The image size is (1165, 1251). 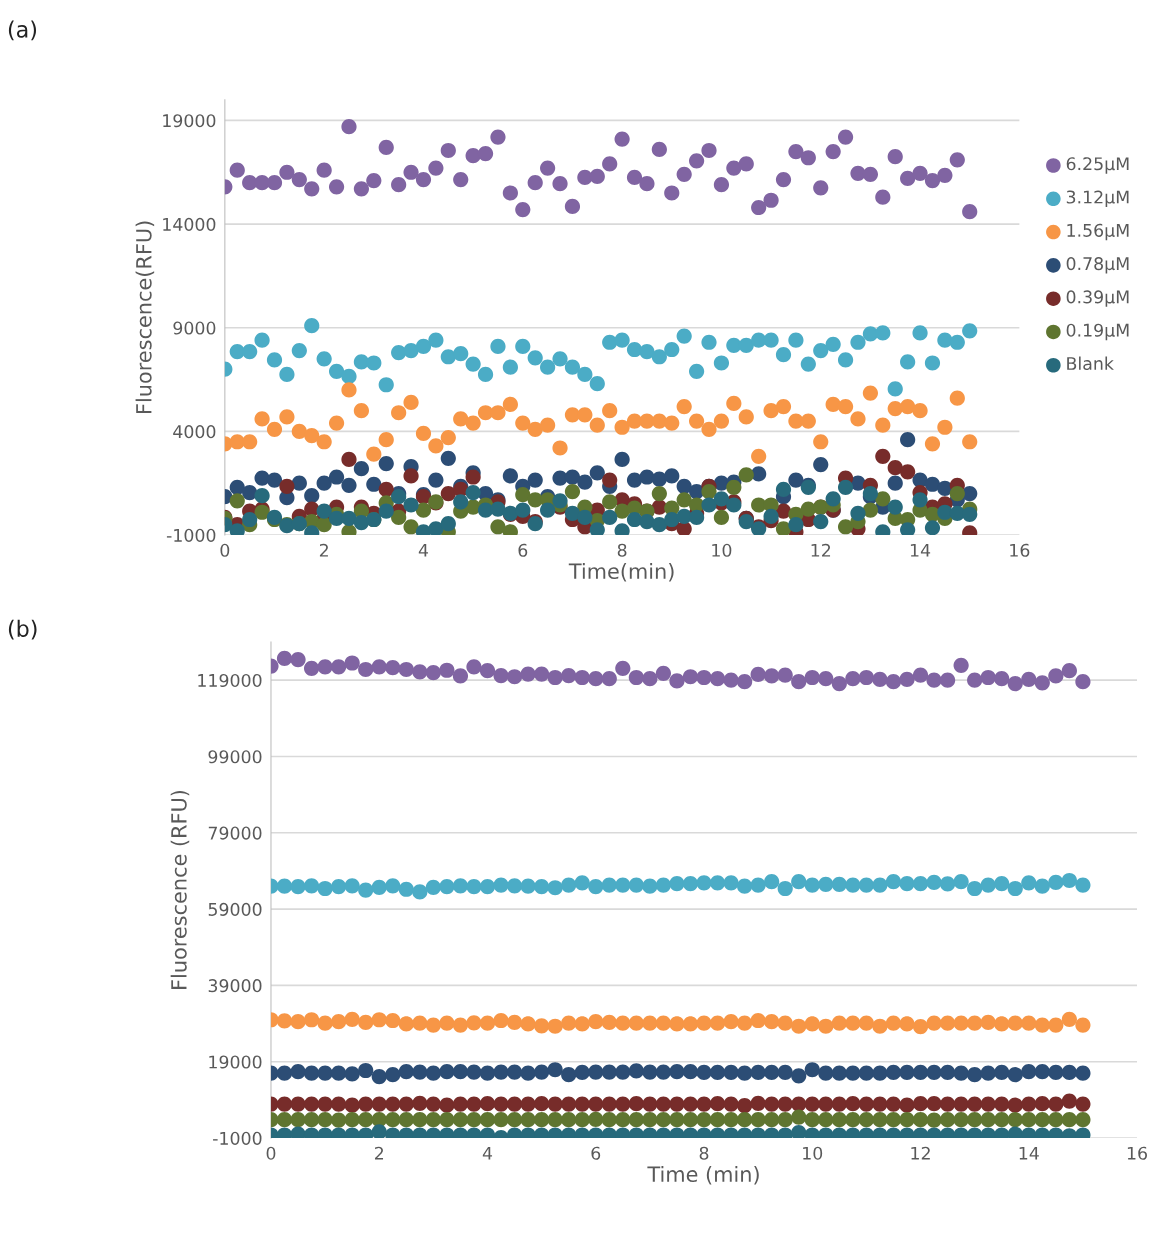 What do you see at coordinates (180, 889) in the screenshot?
I see `y-axis-title: Fluorescence (RFU)` at bounding box center [180, 889].